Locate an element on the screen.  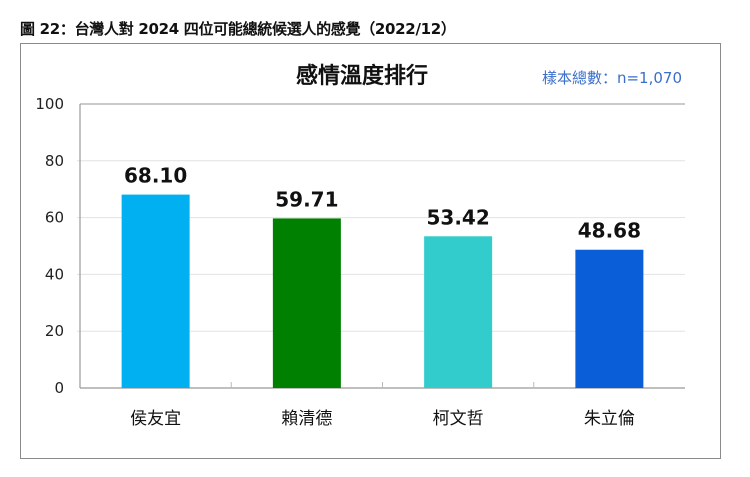
y-tick-label: 20 is located at coordinates (54, 331).